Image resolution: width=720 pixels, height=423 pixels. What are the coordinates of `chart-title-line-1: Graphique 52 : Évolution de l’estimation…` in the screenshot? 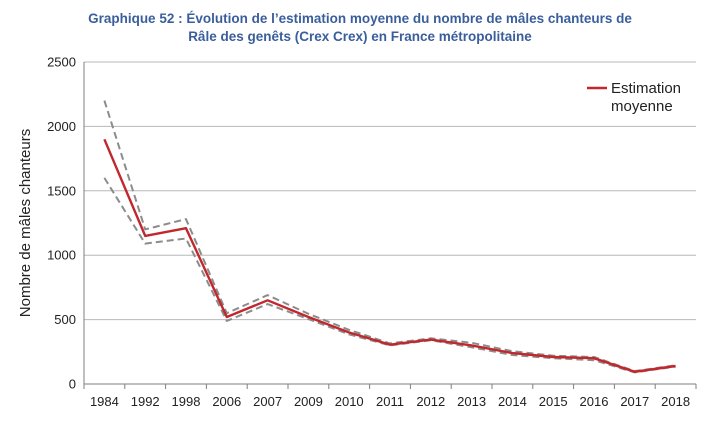 It's located at (360, 18).